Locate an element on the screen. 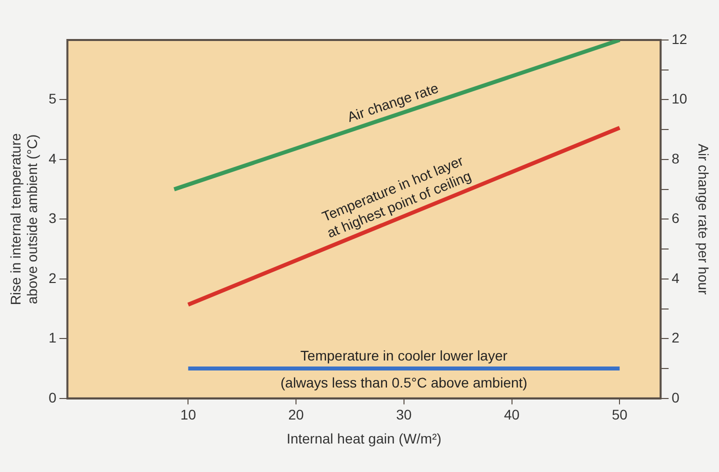  y-axis-title: Rise in internal temperature above outside ambient (°C) is located at coordinates (23, 219).